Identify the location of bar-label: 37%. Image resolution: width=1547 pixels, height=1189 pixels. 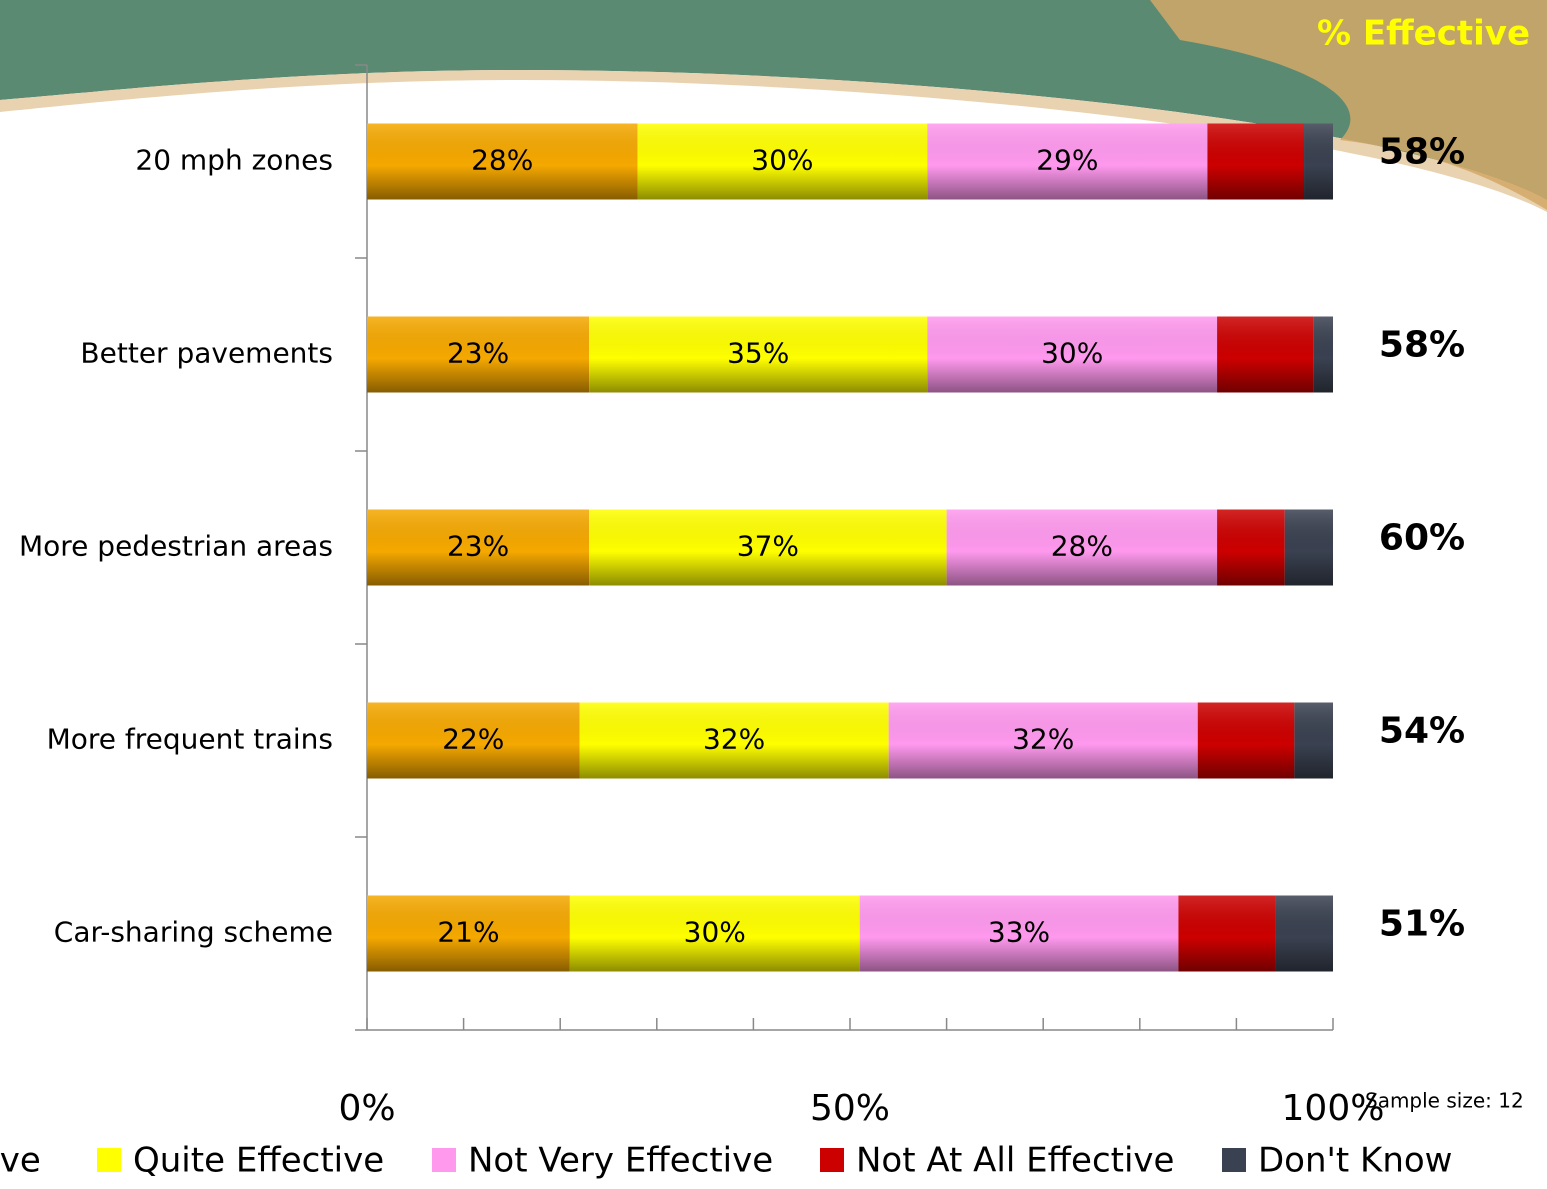
(768, 546).